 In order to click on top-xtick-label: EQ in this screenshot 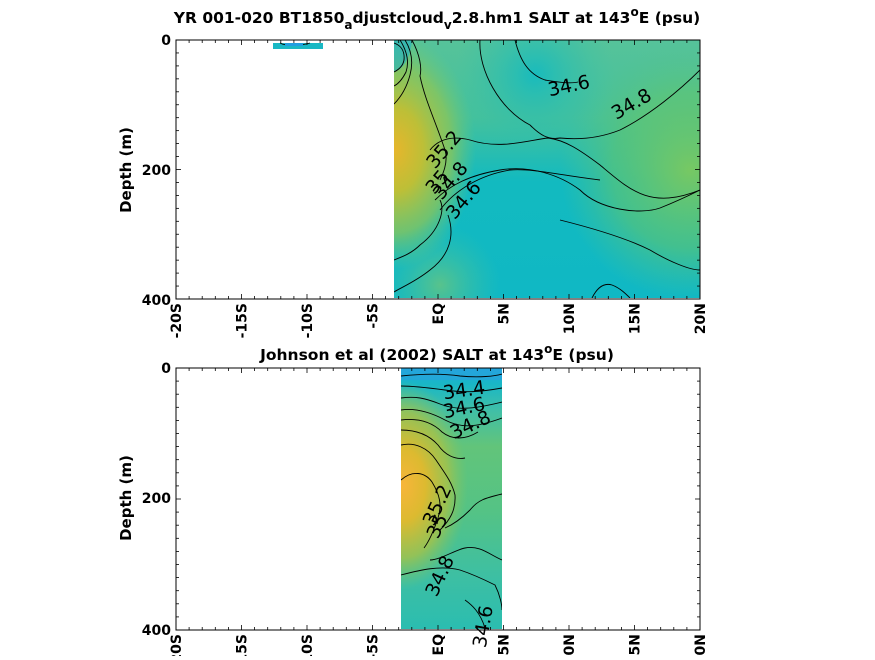, I will do `click(439, 314)`.